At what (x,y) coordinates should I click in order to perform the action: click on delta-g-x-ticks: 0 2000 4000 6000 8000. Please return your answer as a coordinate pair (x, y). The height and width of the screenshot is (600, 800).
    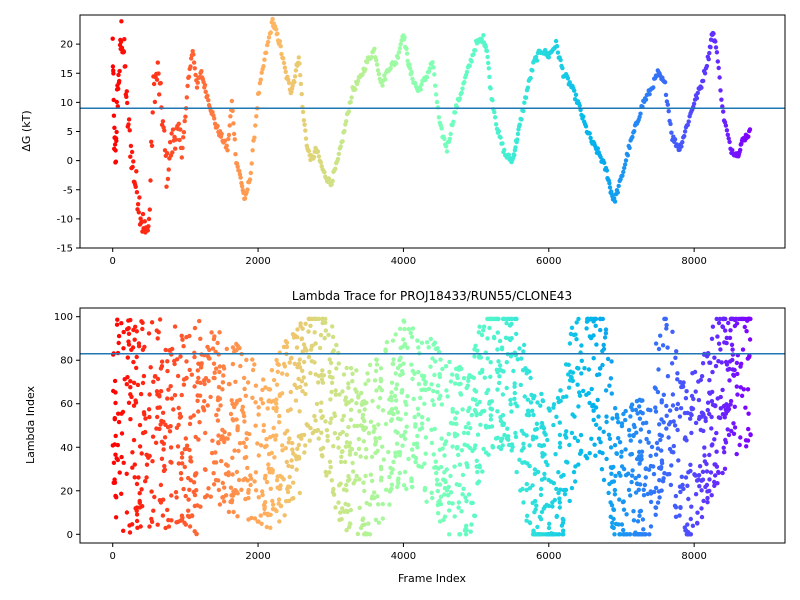
    Looking at the image, I should click on (408, 257).